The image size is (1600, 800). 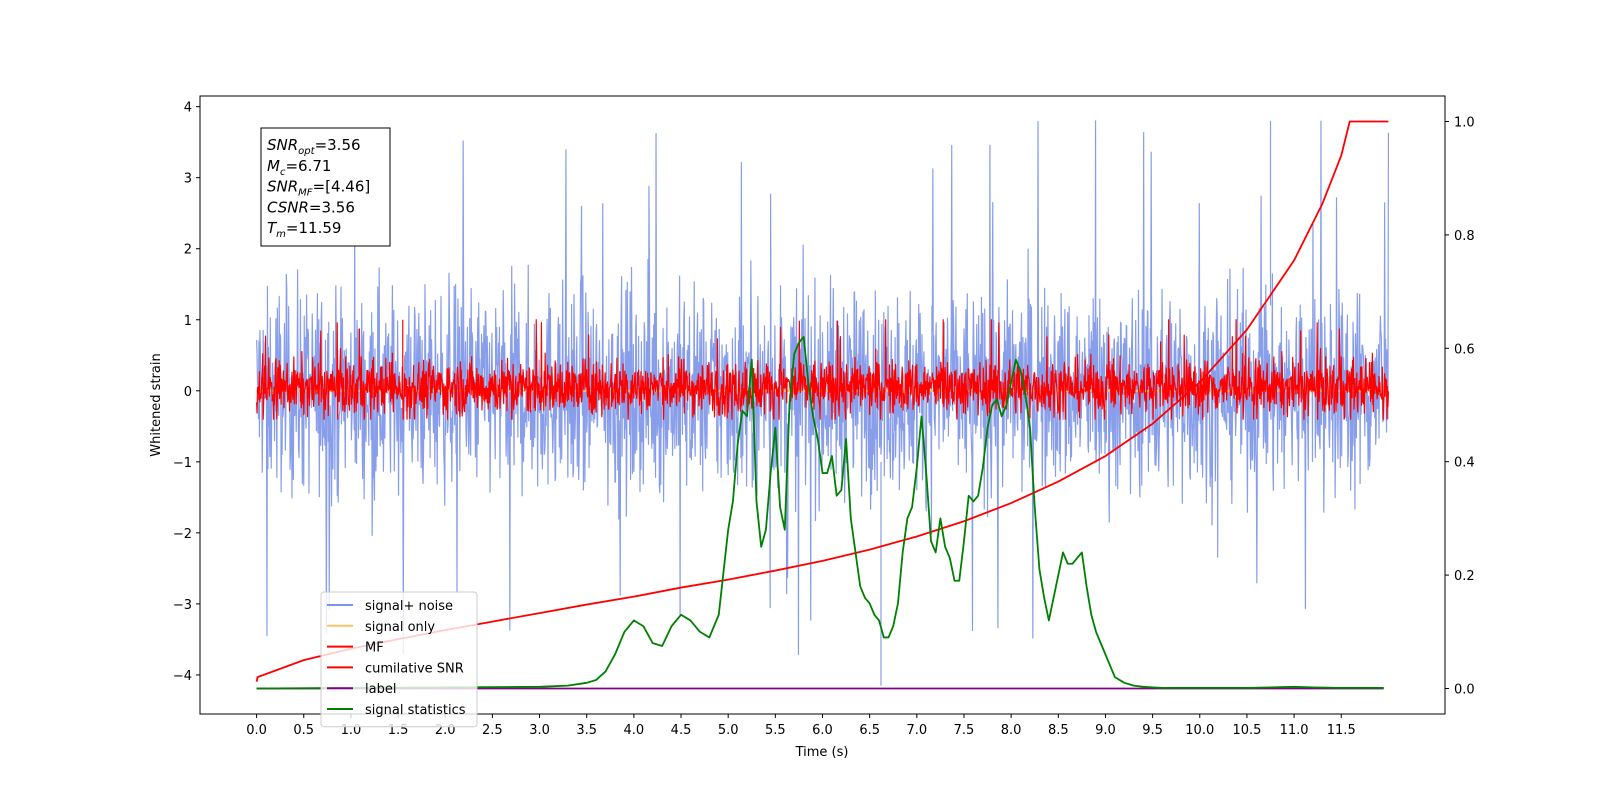 I want to click on info-box-frame, so click(x=325, y=187).